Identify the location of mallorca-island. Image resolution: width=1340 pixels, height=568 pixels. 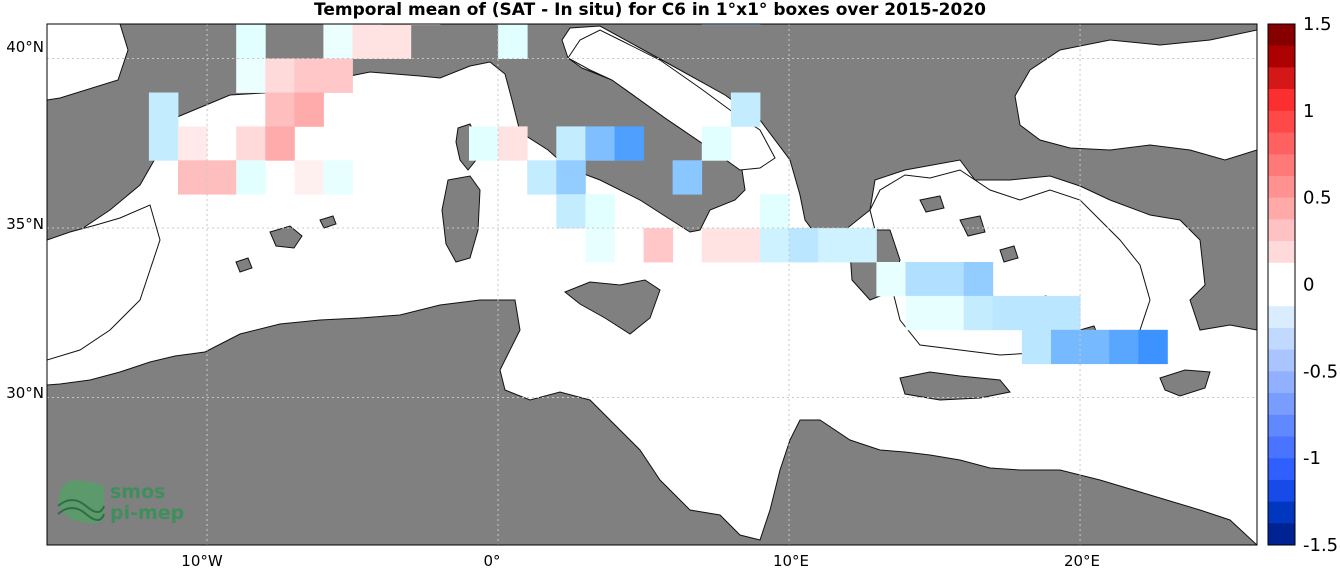
(286, 237).